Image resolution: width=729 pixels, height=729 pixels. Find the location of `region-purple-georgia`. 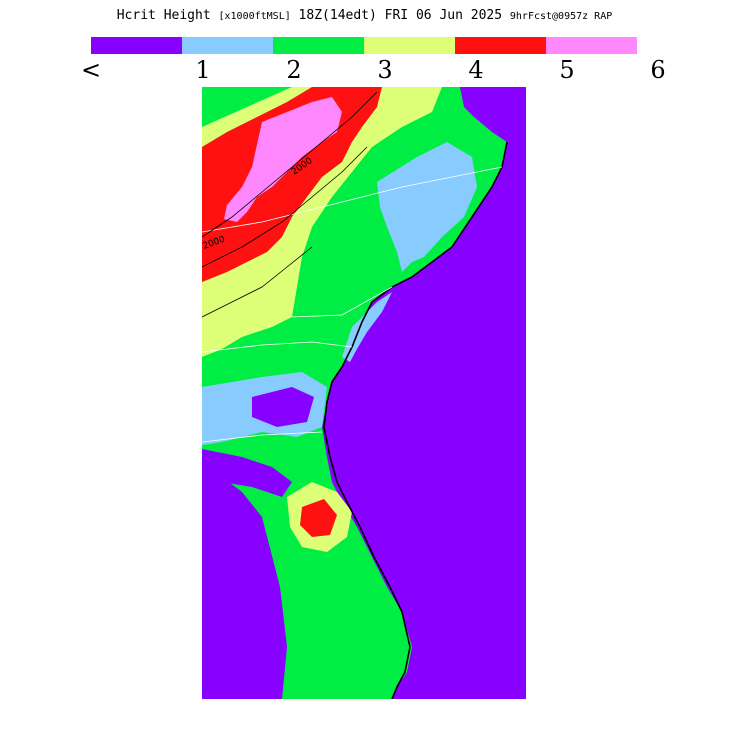

region-purple-georgia is located at coordinates (283, 407).